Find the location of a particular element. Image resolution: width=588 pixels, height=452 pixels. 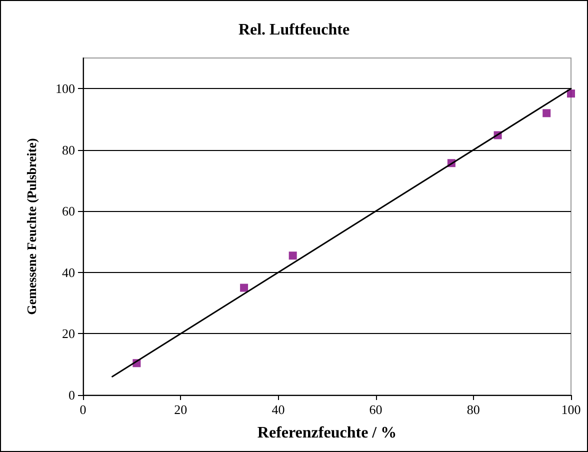

y-axis-title: Gemessene Feuchte (Pulsbreite) is located at coordinates (31, 226).